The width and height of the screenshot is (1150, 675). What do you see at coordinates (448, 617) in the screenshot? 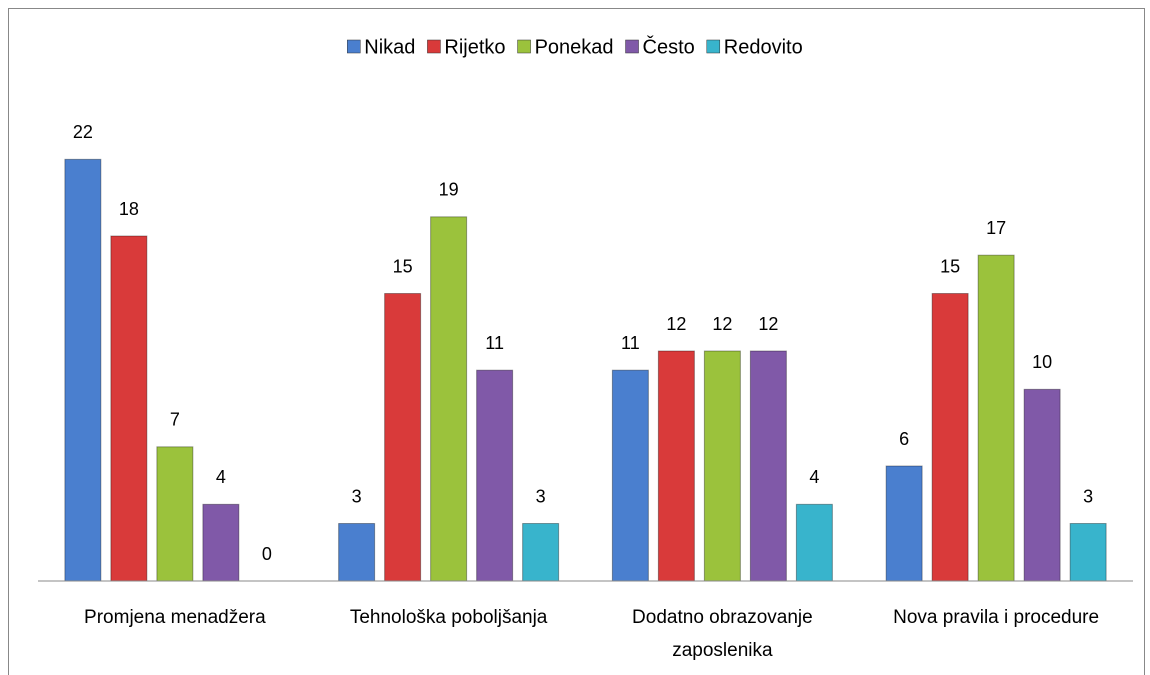
I see `x-tick-label: Tehnološka poboljšanja` at bounding box center [448, 617].